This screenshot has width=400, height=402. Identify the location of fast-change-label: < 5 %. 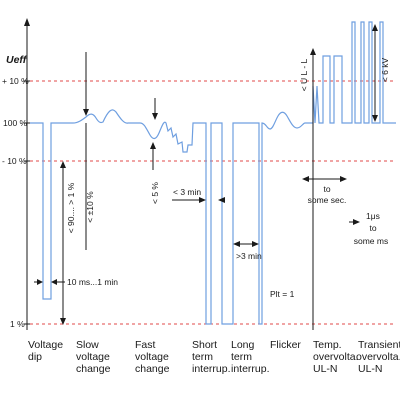
(155, 193).